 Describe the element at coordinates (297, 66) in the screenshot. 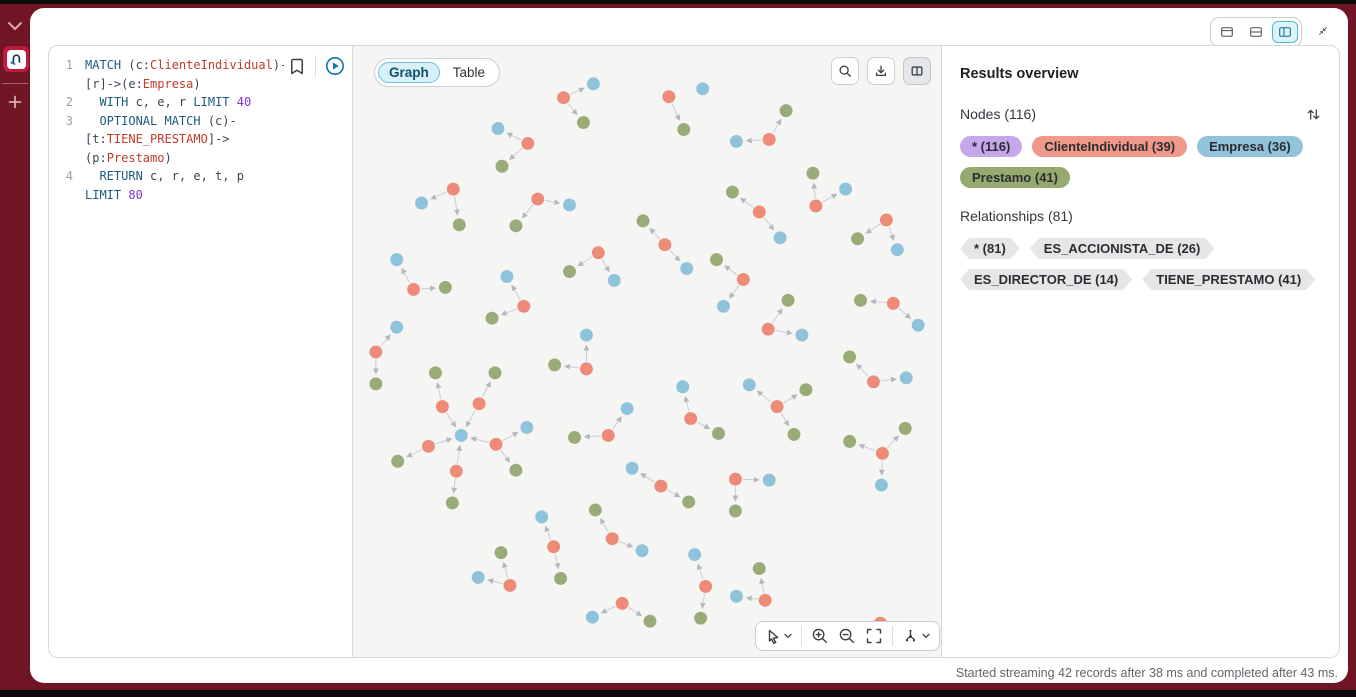

I see `bookmark-save-icon` at that location.